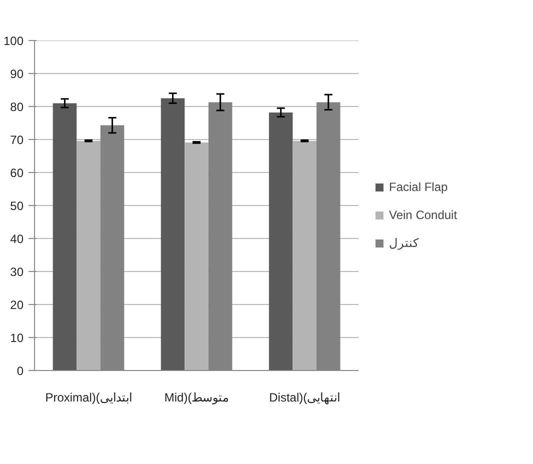 This screenshot has height=464, width=533. I want to click on legend-label: Facial Flap, so click(418, 187).